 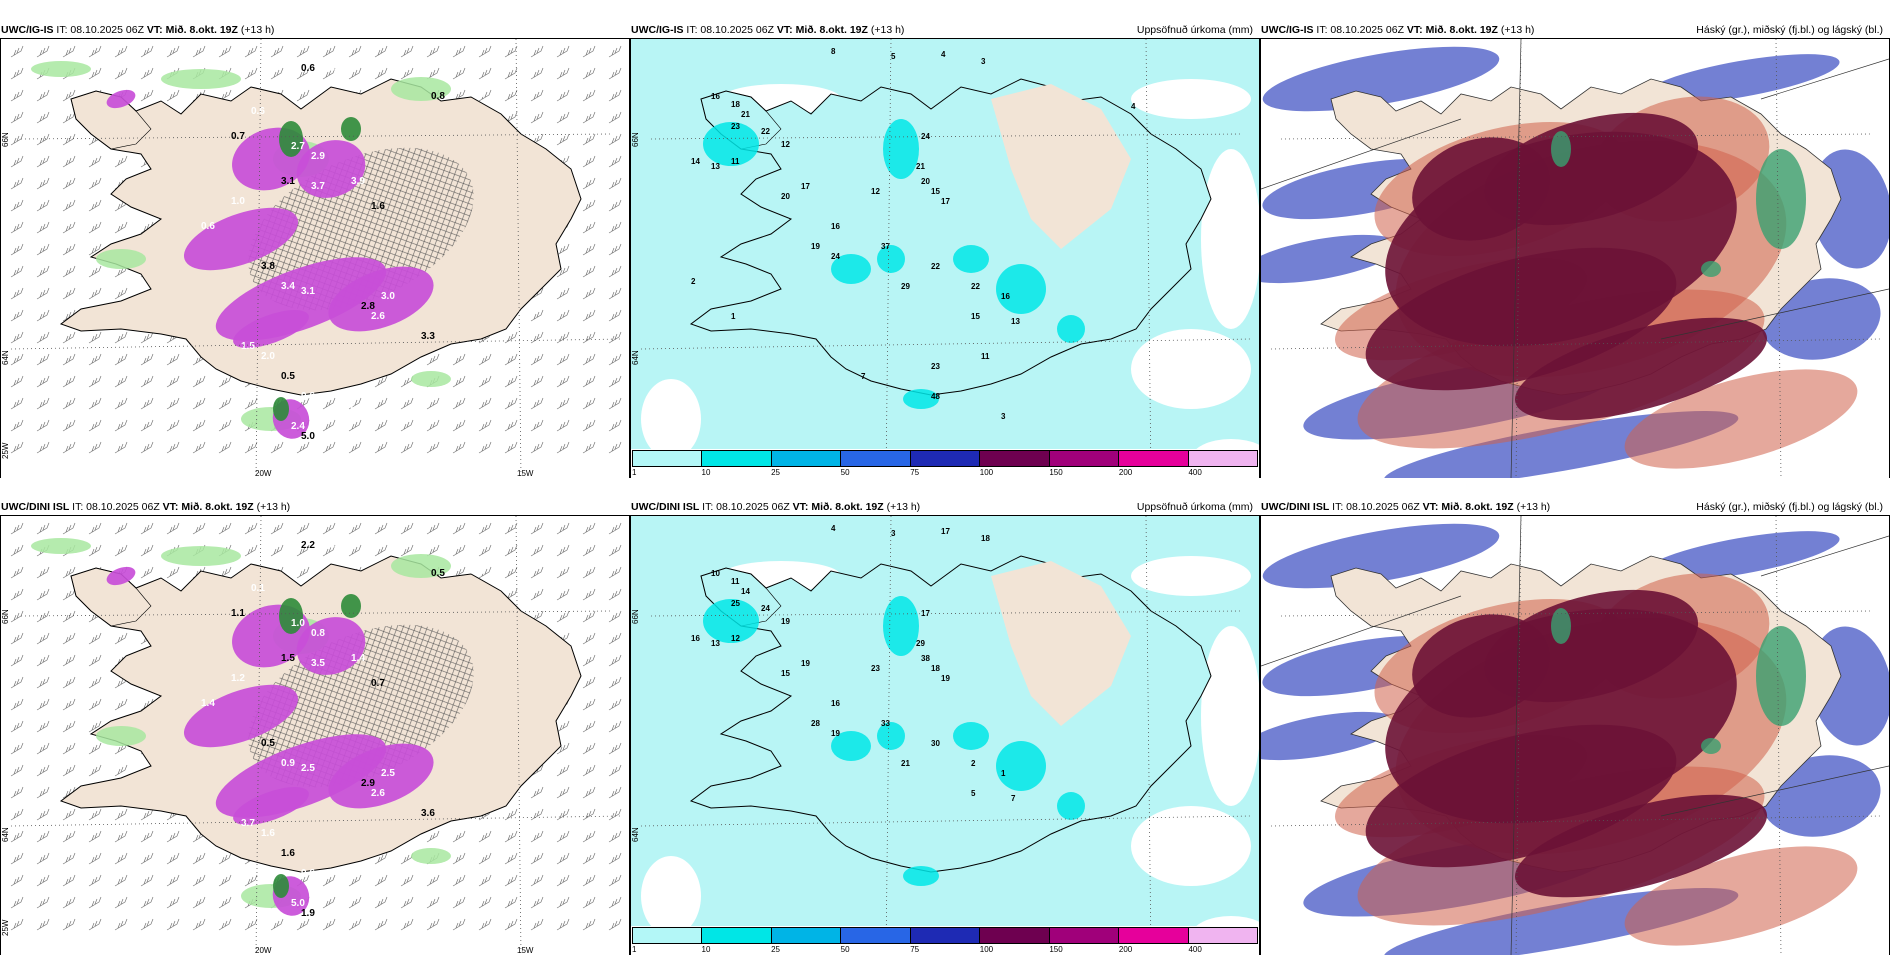 What do you see at coordinates (985, 356) in the screenshot?
I see `precip-value: 11` at bounding box center [985, 356].